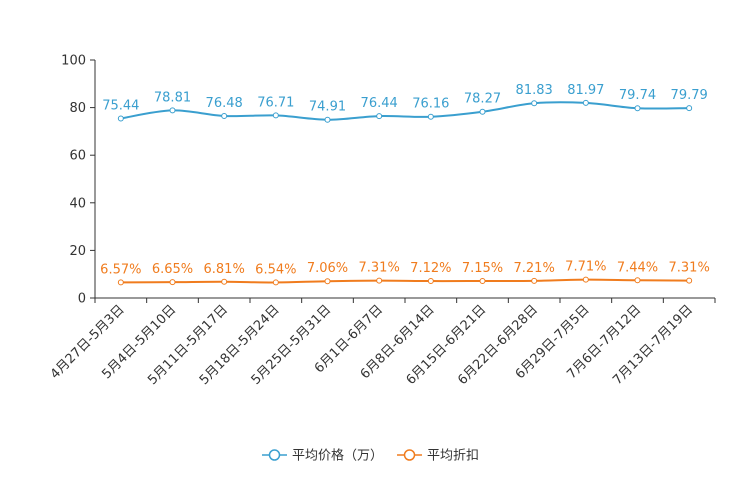 Image resolution: width=744 pixels, height=496 pixels. I want to click on data-label: 76.44, so click(379, 103).